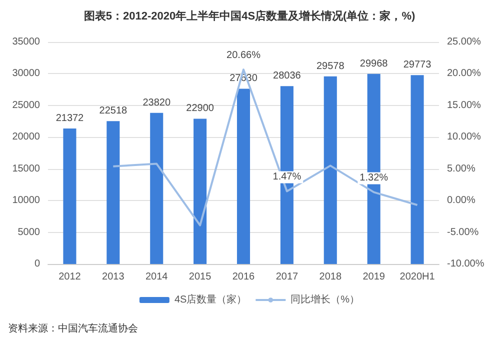  I want to click on x-tick-label: 2018, so click(330, 277).